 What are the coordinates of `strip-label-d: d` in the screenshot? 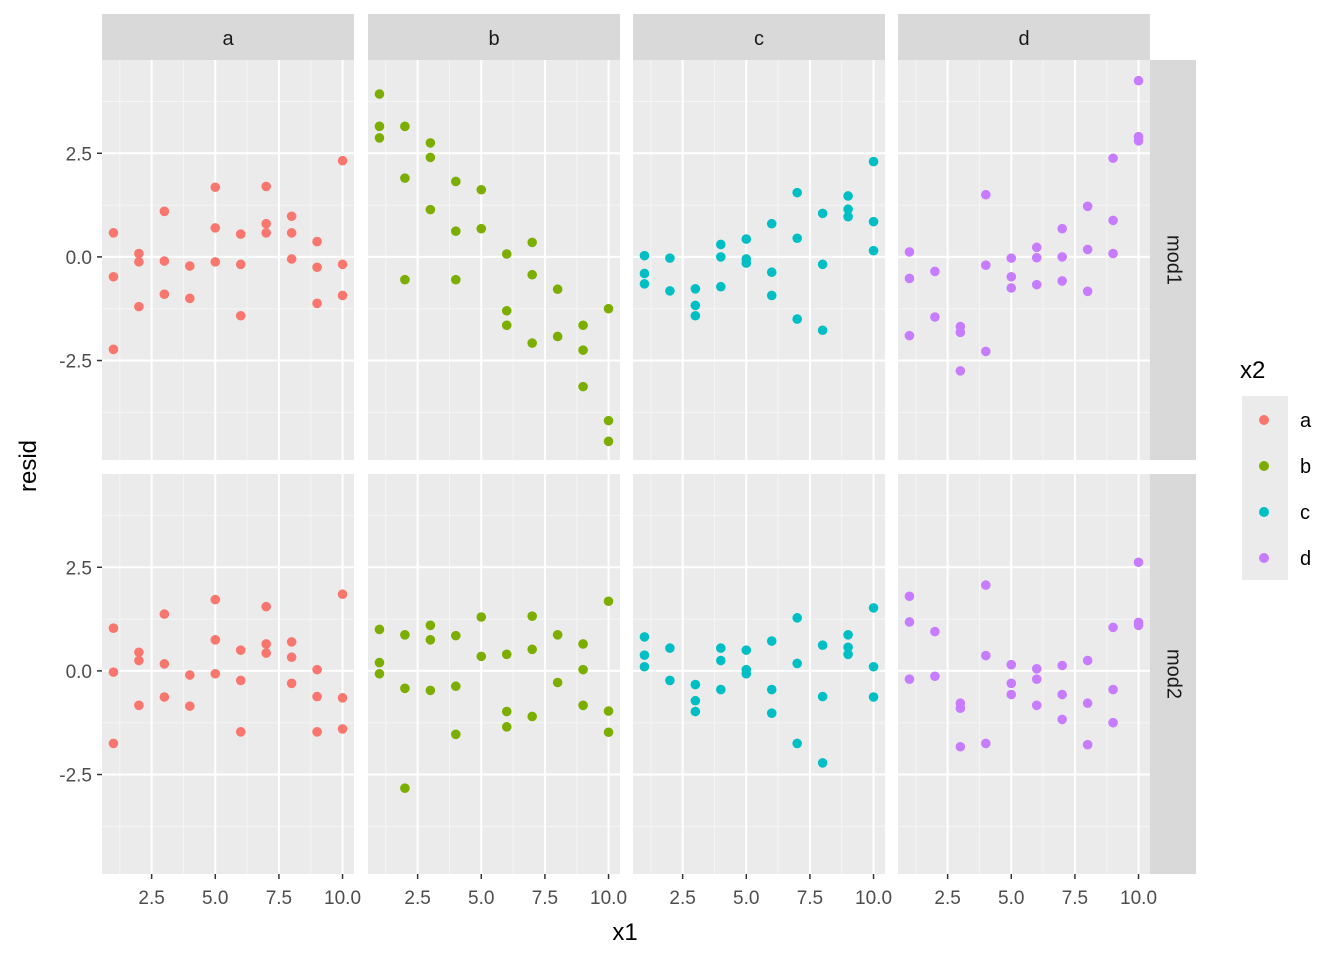 It's located at (1023, 39).